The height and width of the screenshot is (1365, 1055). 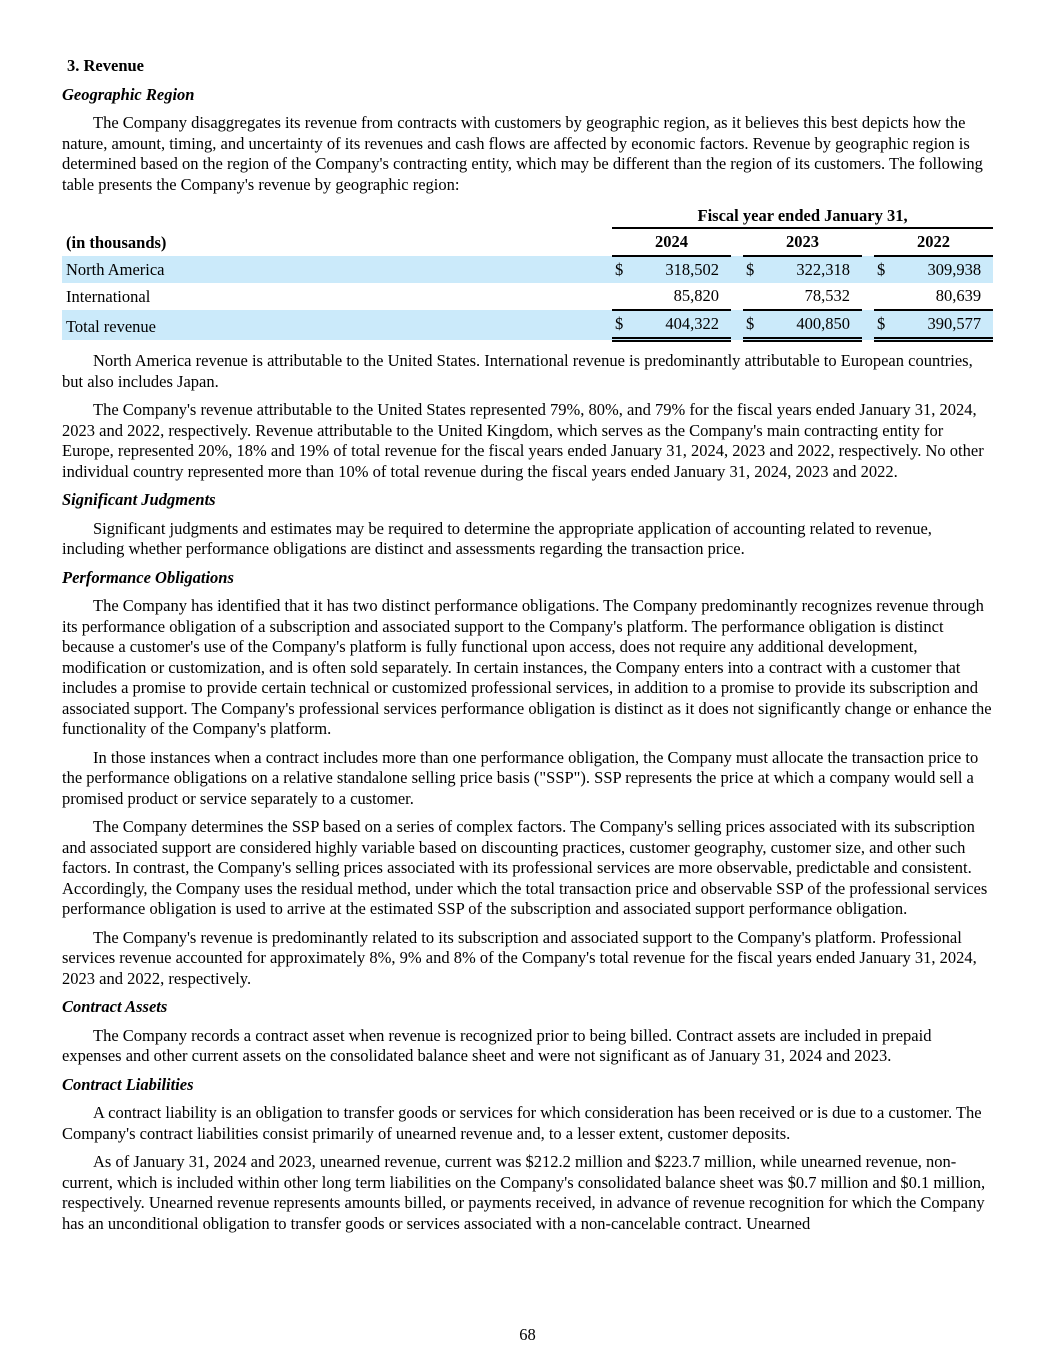 I want to click on year-header-2022: 2022, so click(x=934, y=242).